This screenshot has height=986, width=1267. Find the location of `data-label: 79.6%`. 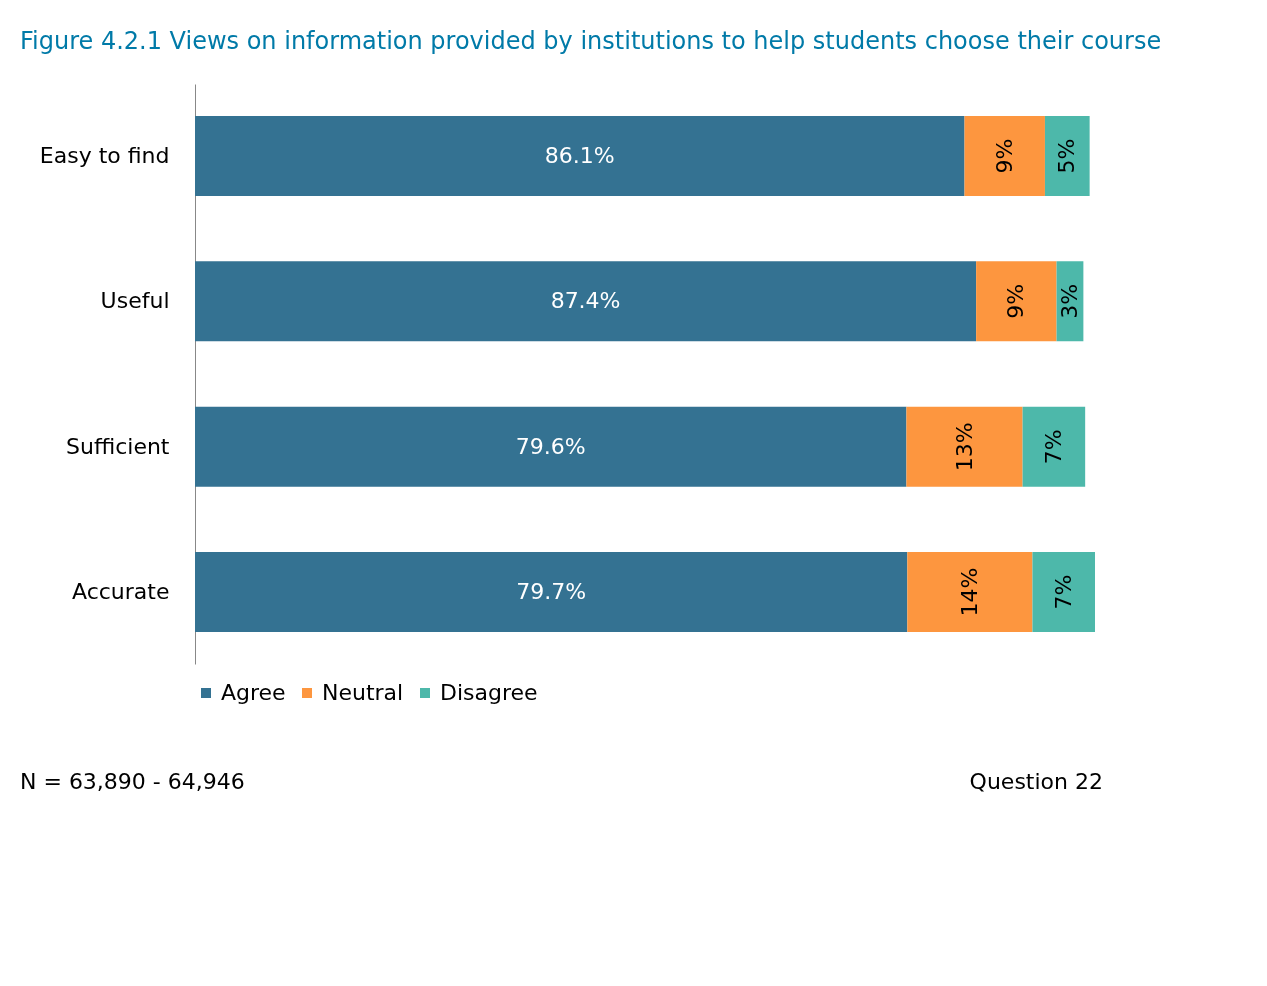

data-label: 79.6% is located at coordinates (550, 446).